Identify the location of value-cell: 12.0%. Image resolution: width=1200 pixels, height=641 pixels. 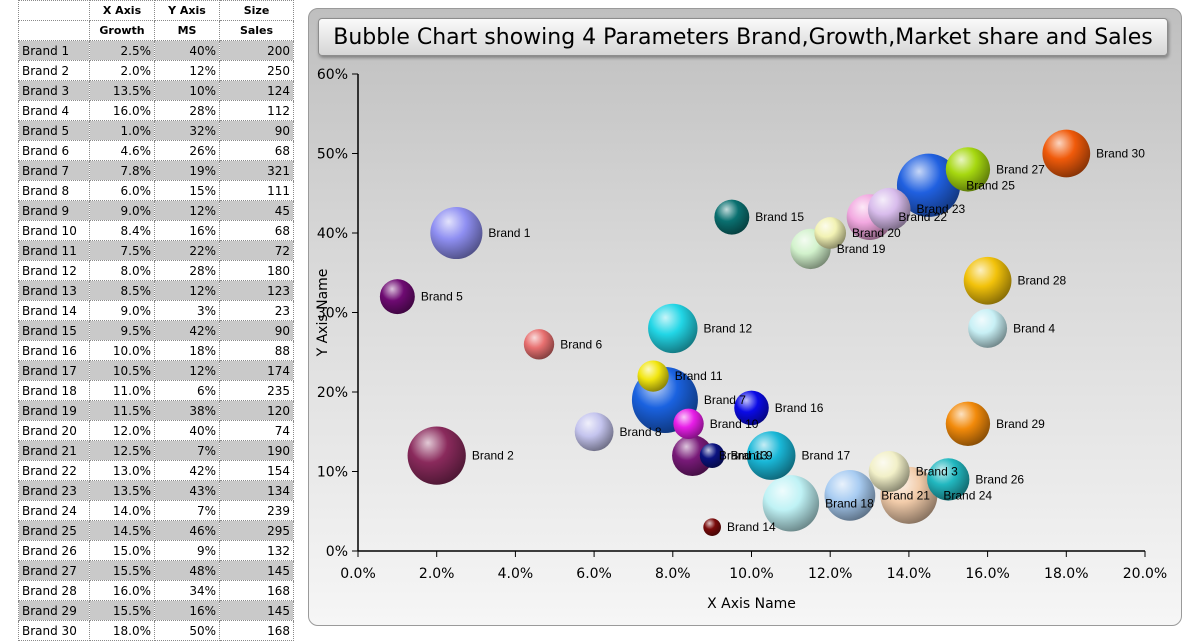
(122, 430).